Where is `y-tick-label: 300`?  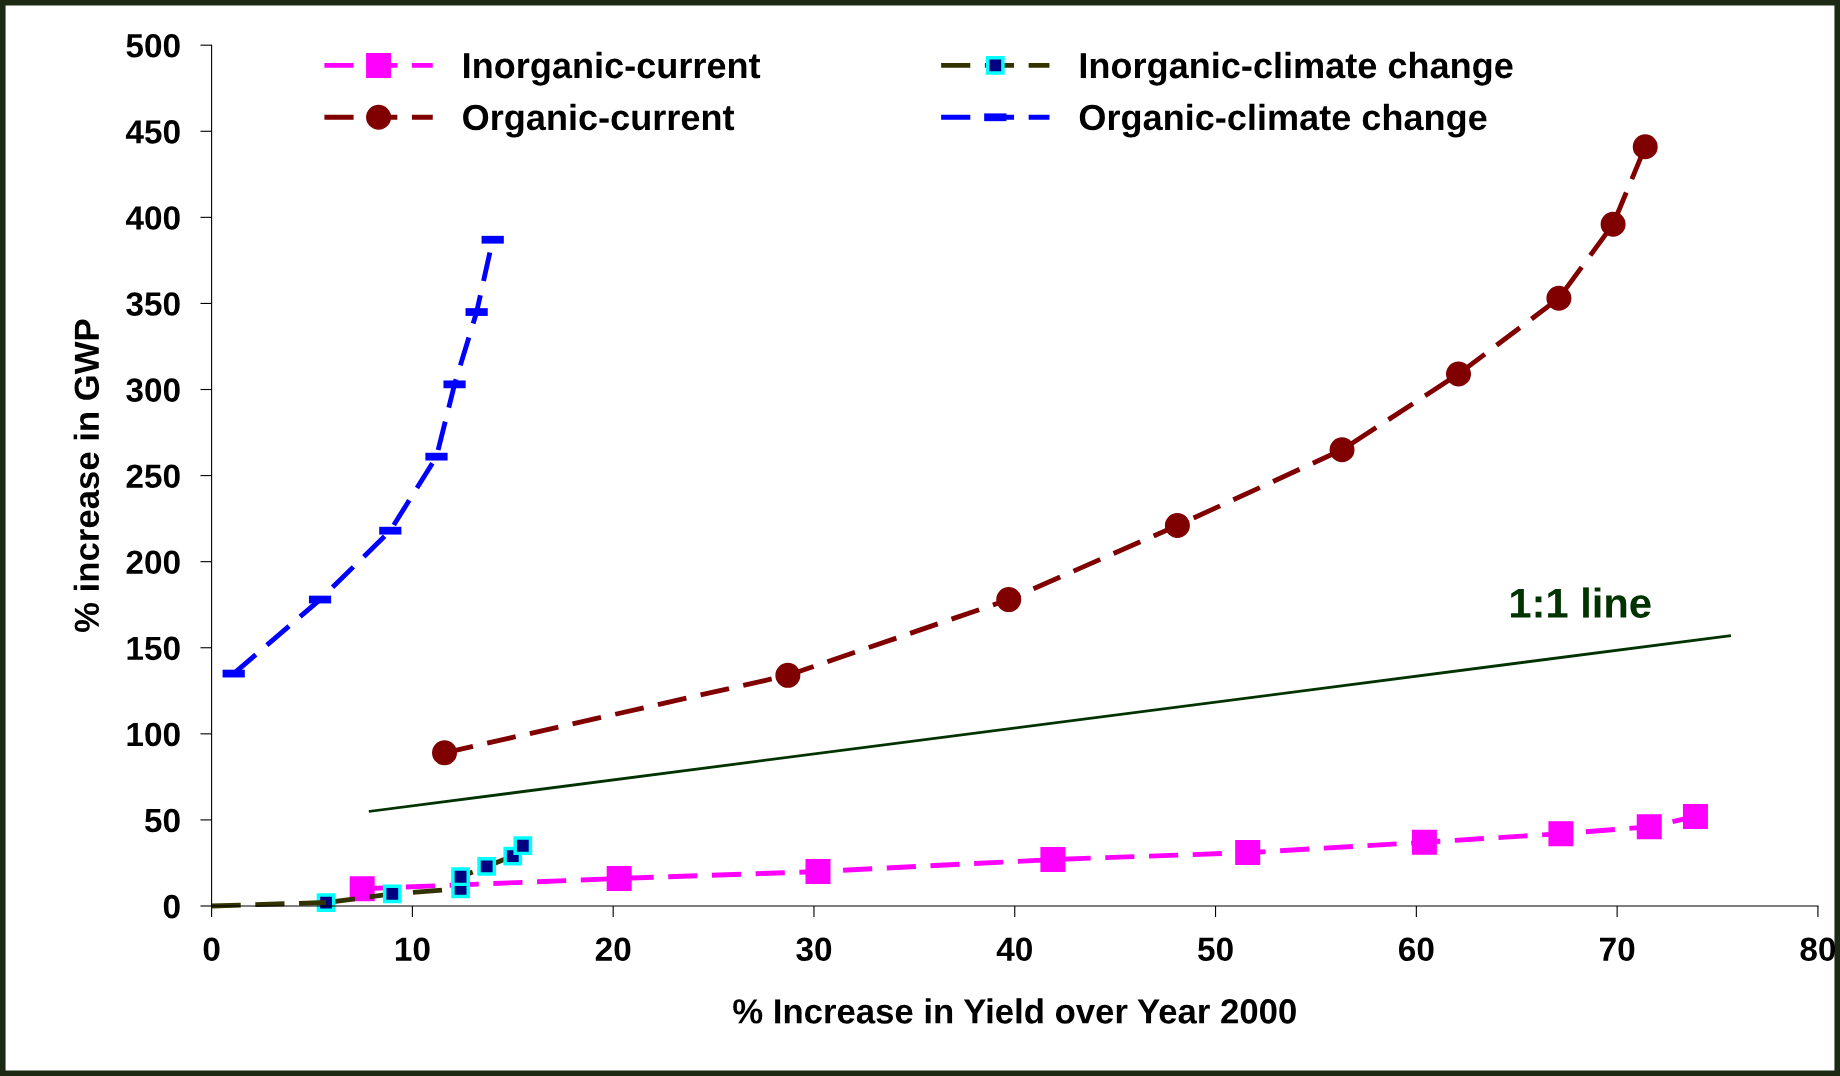
y-tick-label: 300 is located at coordinates (153, 390).